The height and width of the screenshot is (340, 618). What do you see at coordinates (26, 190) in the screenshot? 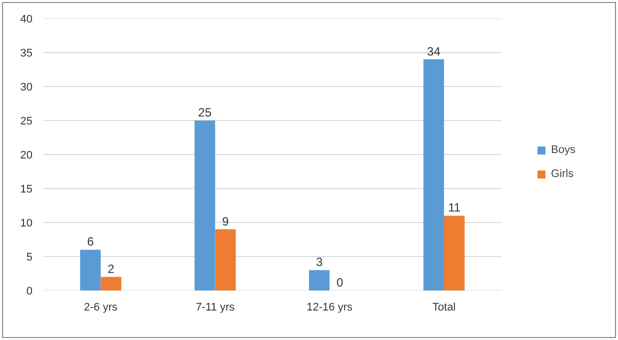
I see `y-tick-label: 15` at bounding box center [26, 190].